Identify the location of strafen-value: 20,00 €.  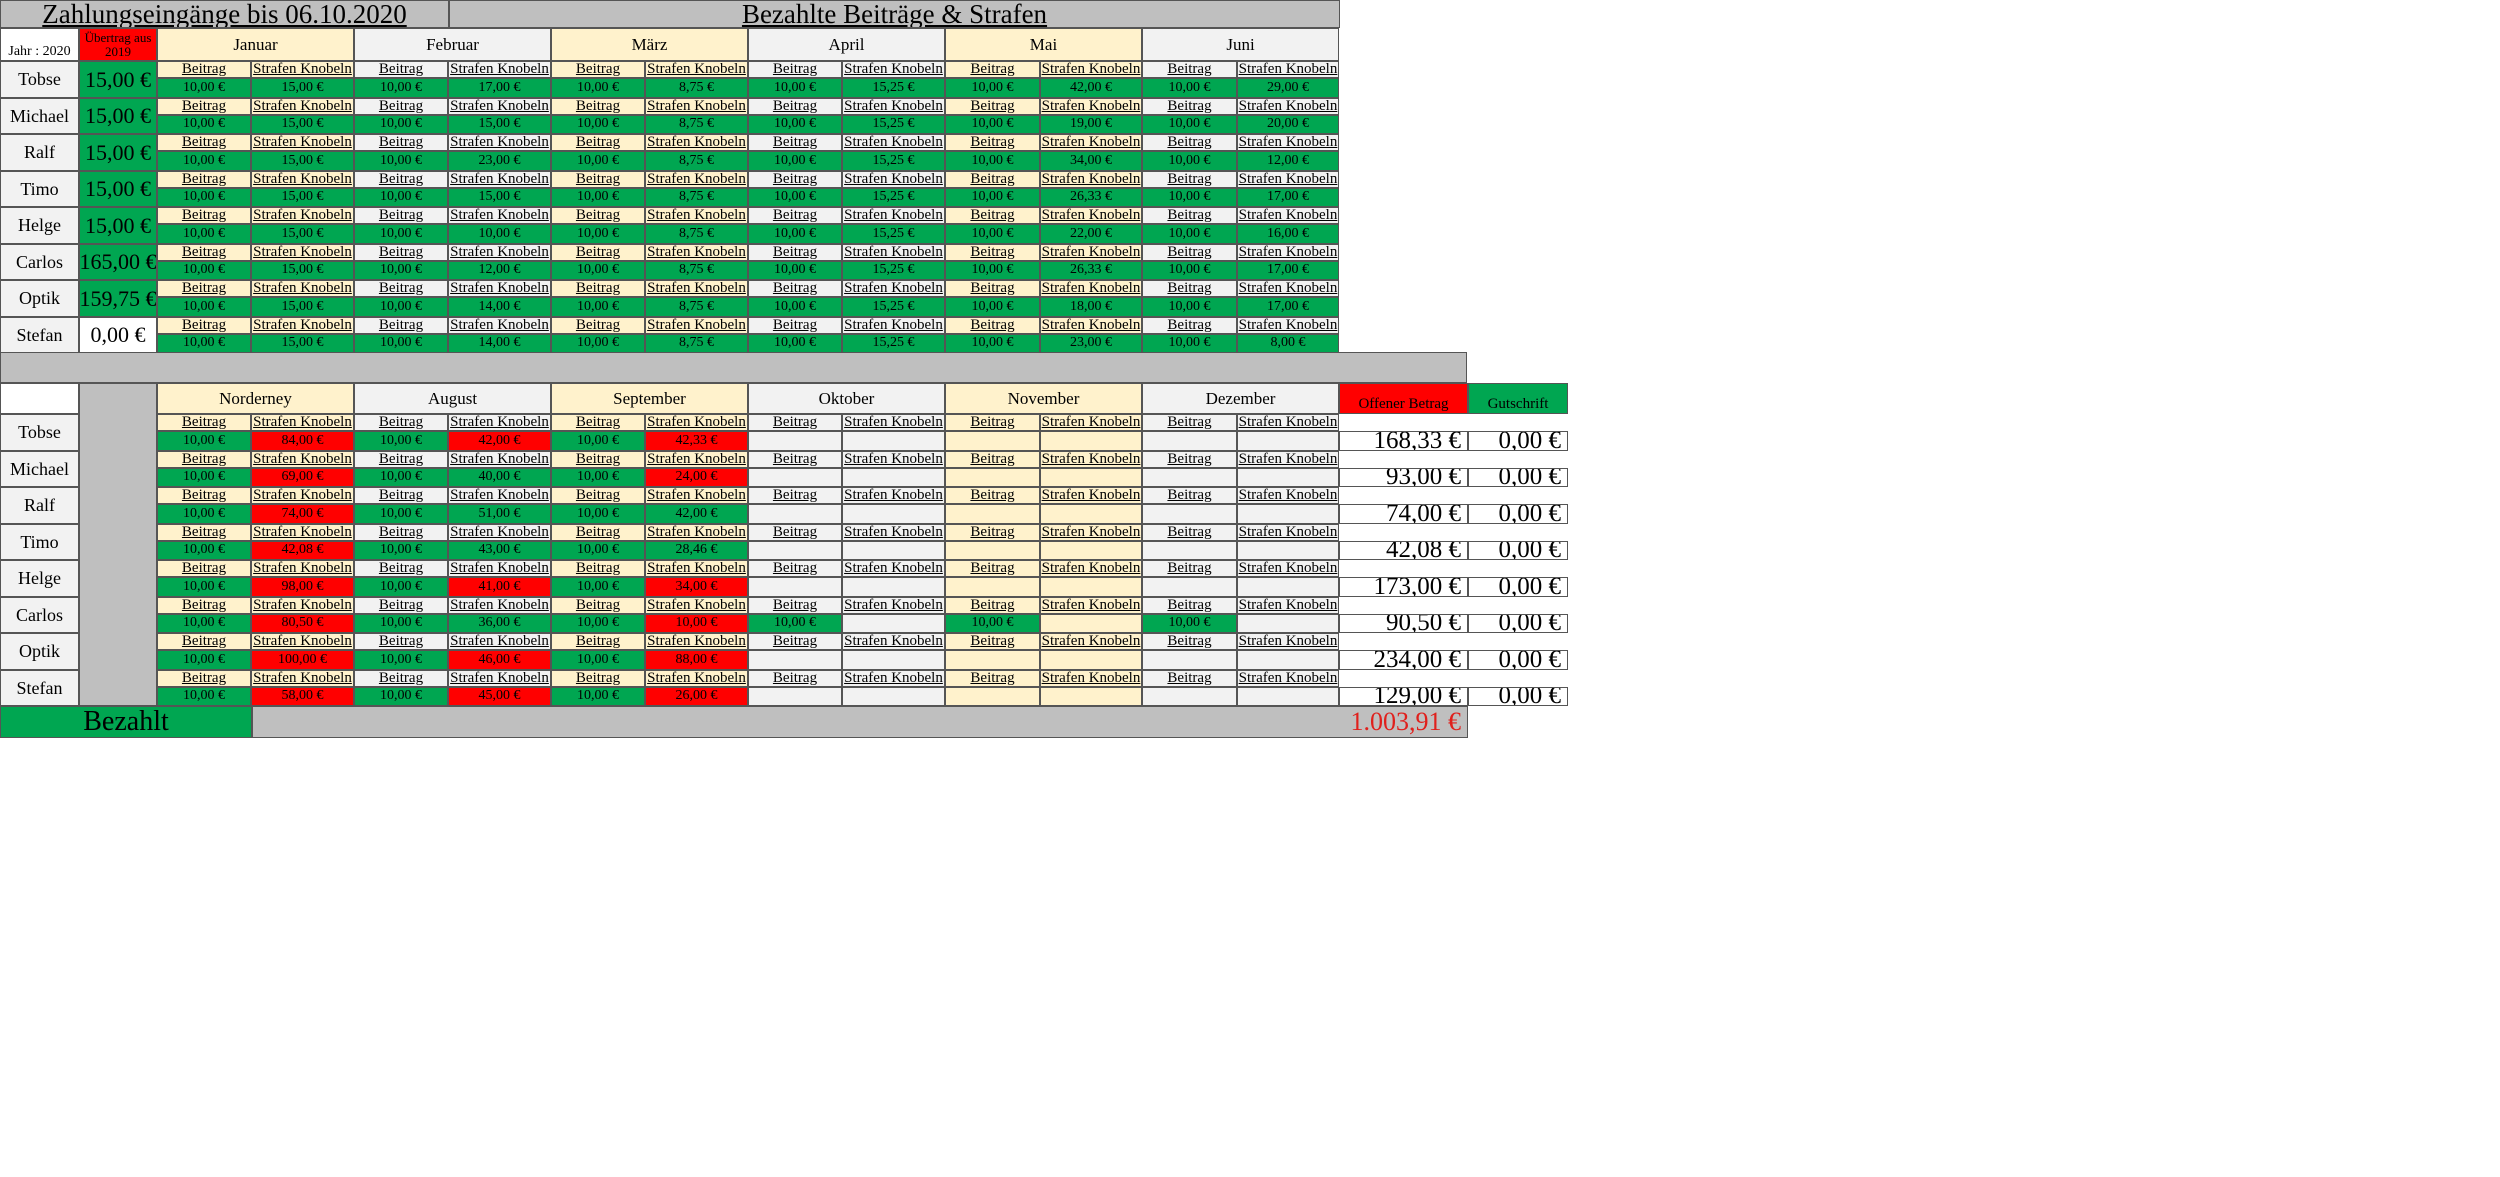
(1288, 124).